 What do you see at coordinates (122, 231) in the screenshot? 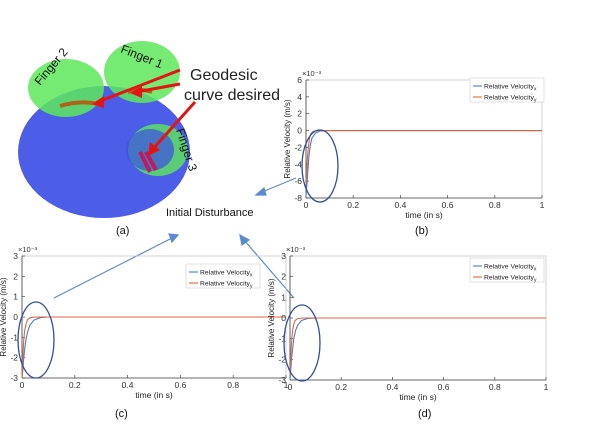
I see `panel-label-a: (a)` at bounding box center [122, 231].